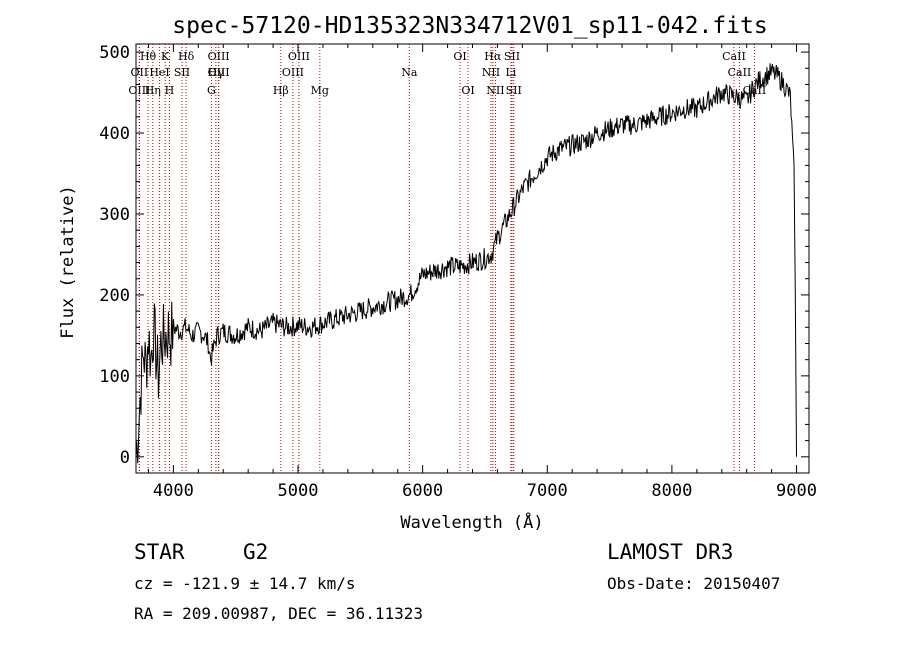  Describe the element at coordinates (671, 491) in the screenshot. I see `x-tick-label: 8000` at that location.